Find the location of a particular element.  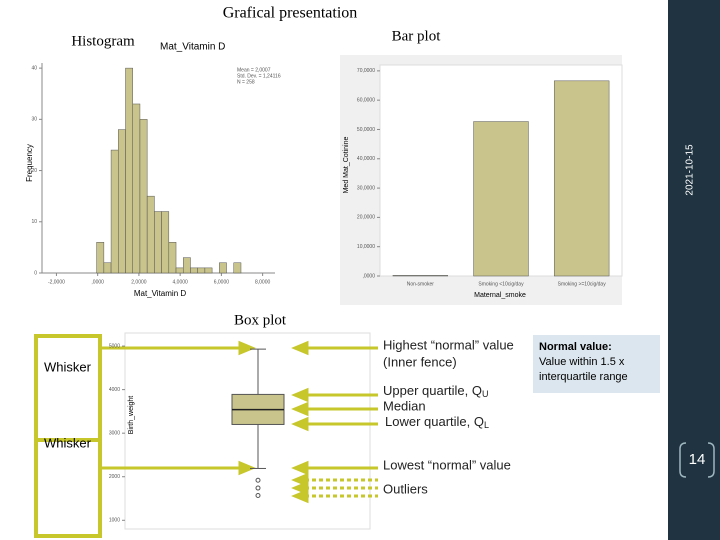

y-tick-label: 0 is located at coordinates (35, 273).